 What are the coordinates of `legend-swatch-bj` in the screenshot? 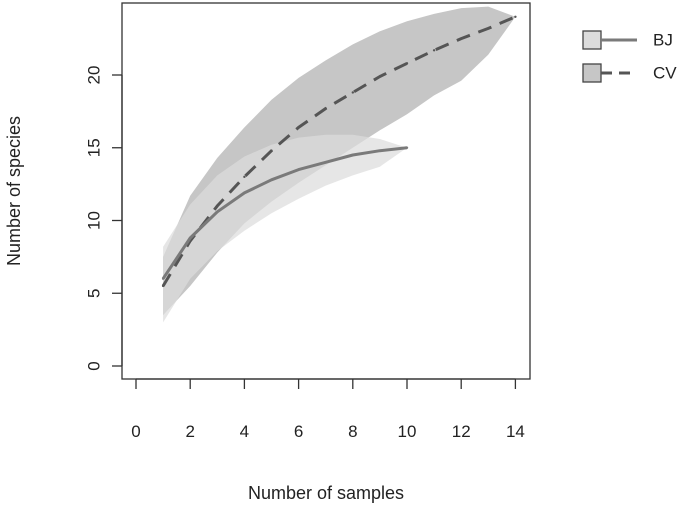 It's located at (592, 40).